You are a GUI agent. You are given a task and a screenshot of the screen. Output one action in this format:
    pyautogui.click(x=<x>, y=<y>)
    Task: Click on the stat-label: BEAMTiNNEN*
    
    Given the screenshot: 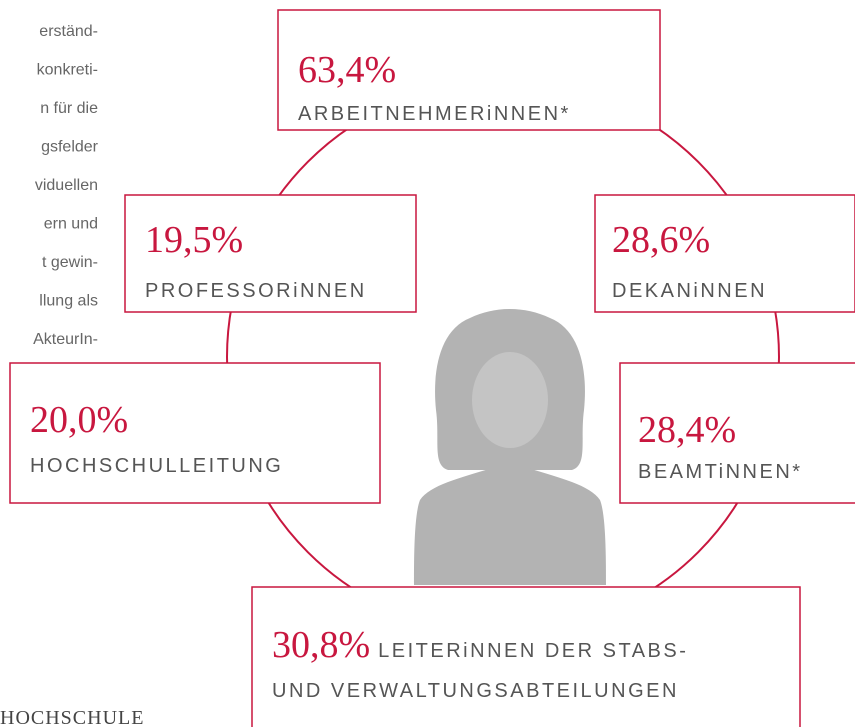 What is the action you would take?
    pyautogui.click(x=720, y=472)
    